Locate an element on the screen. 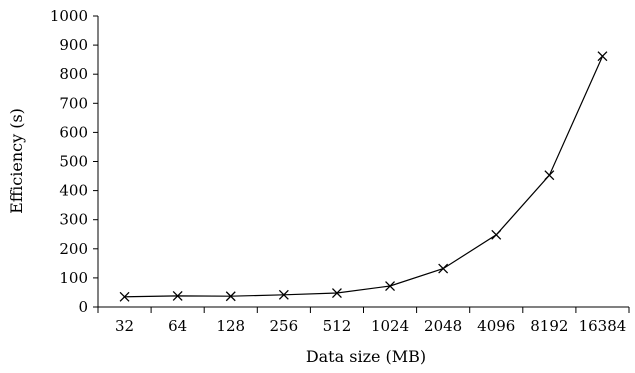  x-tick-label: 256 is located at coordinates (284, 326).